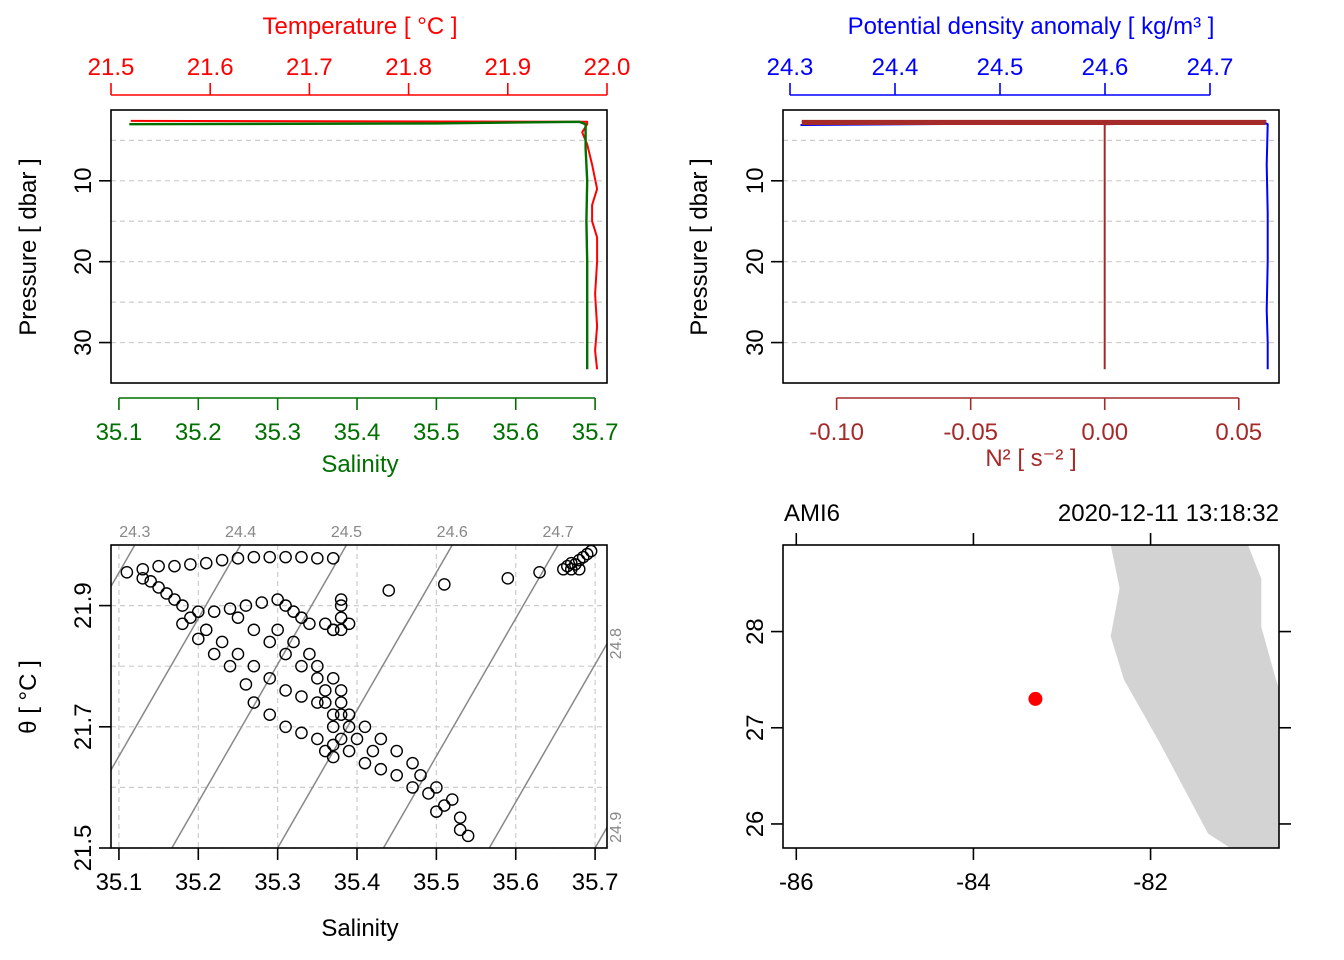  What do you see at coordinates (1035, 698) in the screenshot?
I see `station-marker` at bounding box center [1035, 698].